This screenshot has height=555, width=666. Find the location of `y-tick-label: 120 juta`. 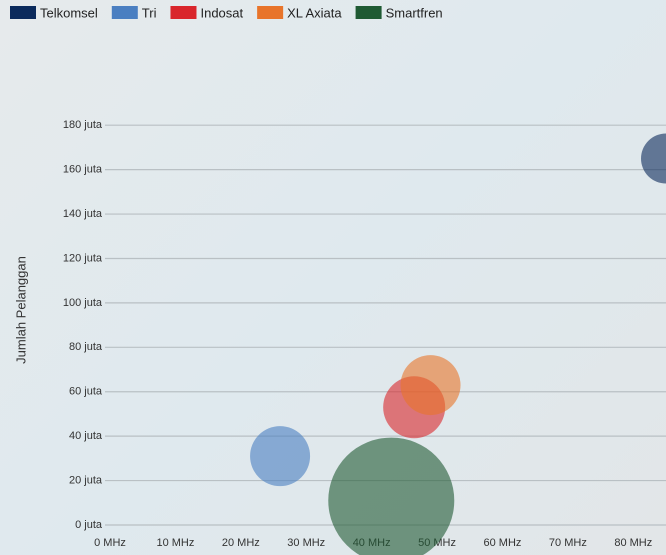

y-tick-label: 120 juta is located at coordinates (83, 258).